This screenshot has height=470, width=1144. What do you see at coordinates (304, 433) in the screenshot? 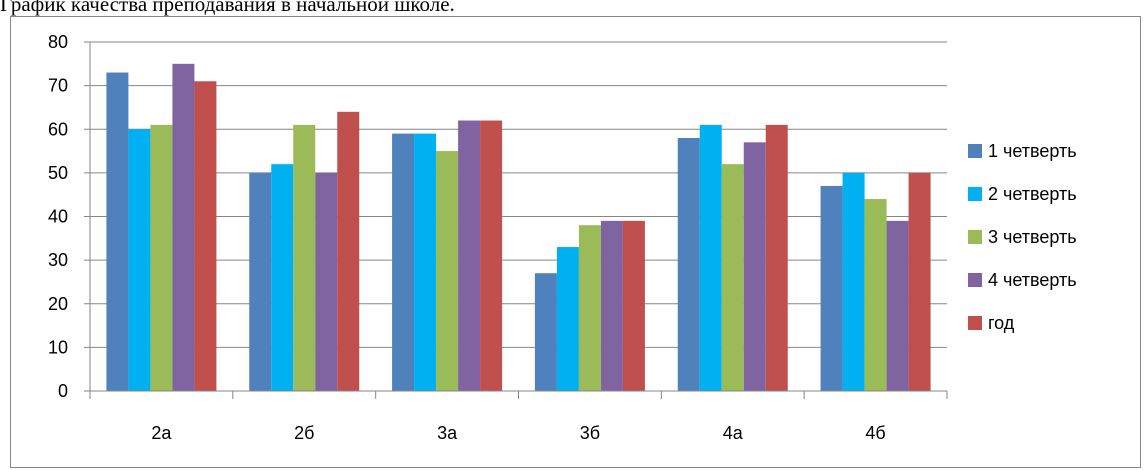
I see `x-tick-label: 2б` at bounding box center [304, 433].